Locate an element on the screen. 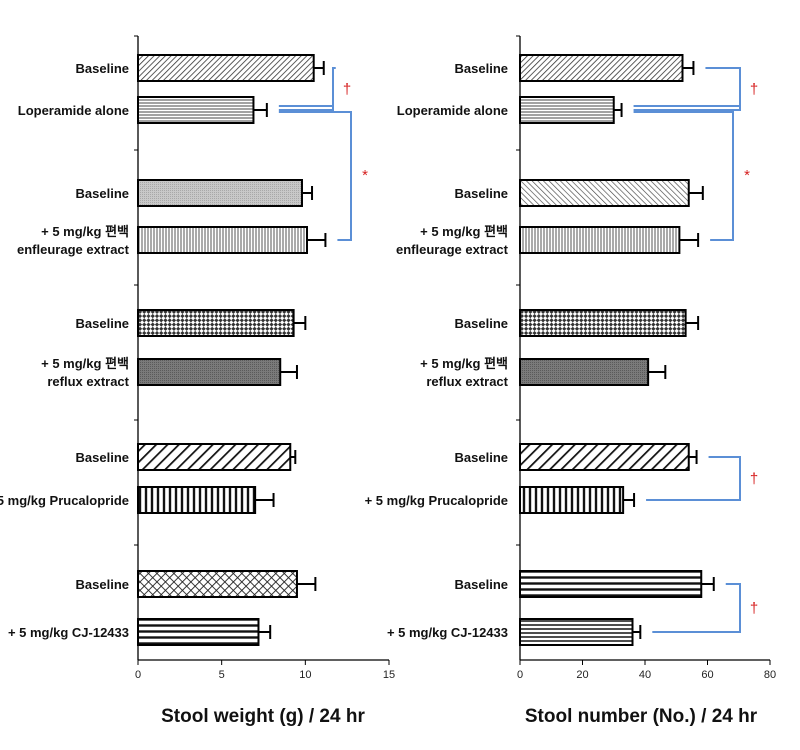 This screenshot has width=800, height=750. x-tick-label: 80 is located at coordinates (770, 675).